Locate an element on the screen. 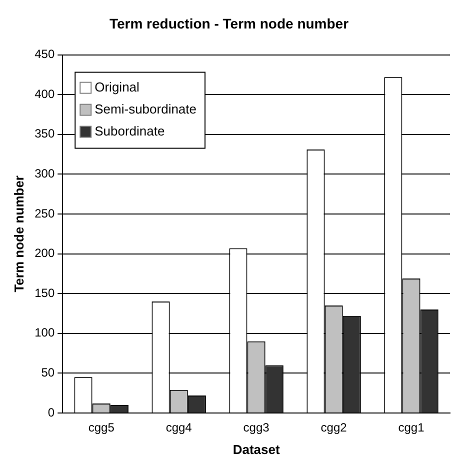 The height and width of the screenshot is (470, 464). y-tick-label: 350 is located at coordinates (44, 133).